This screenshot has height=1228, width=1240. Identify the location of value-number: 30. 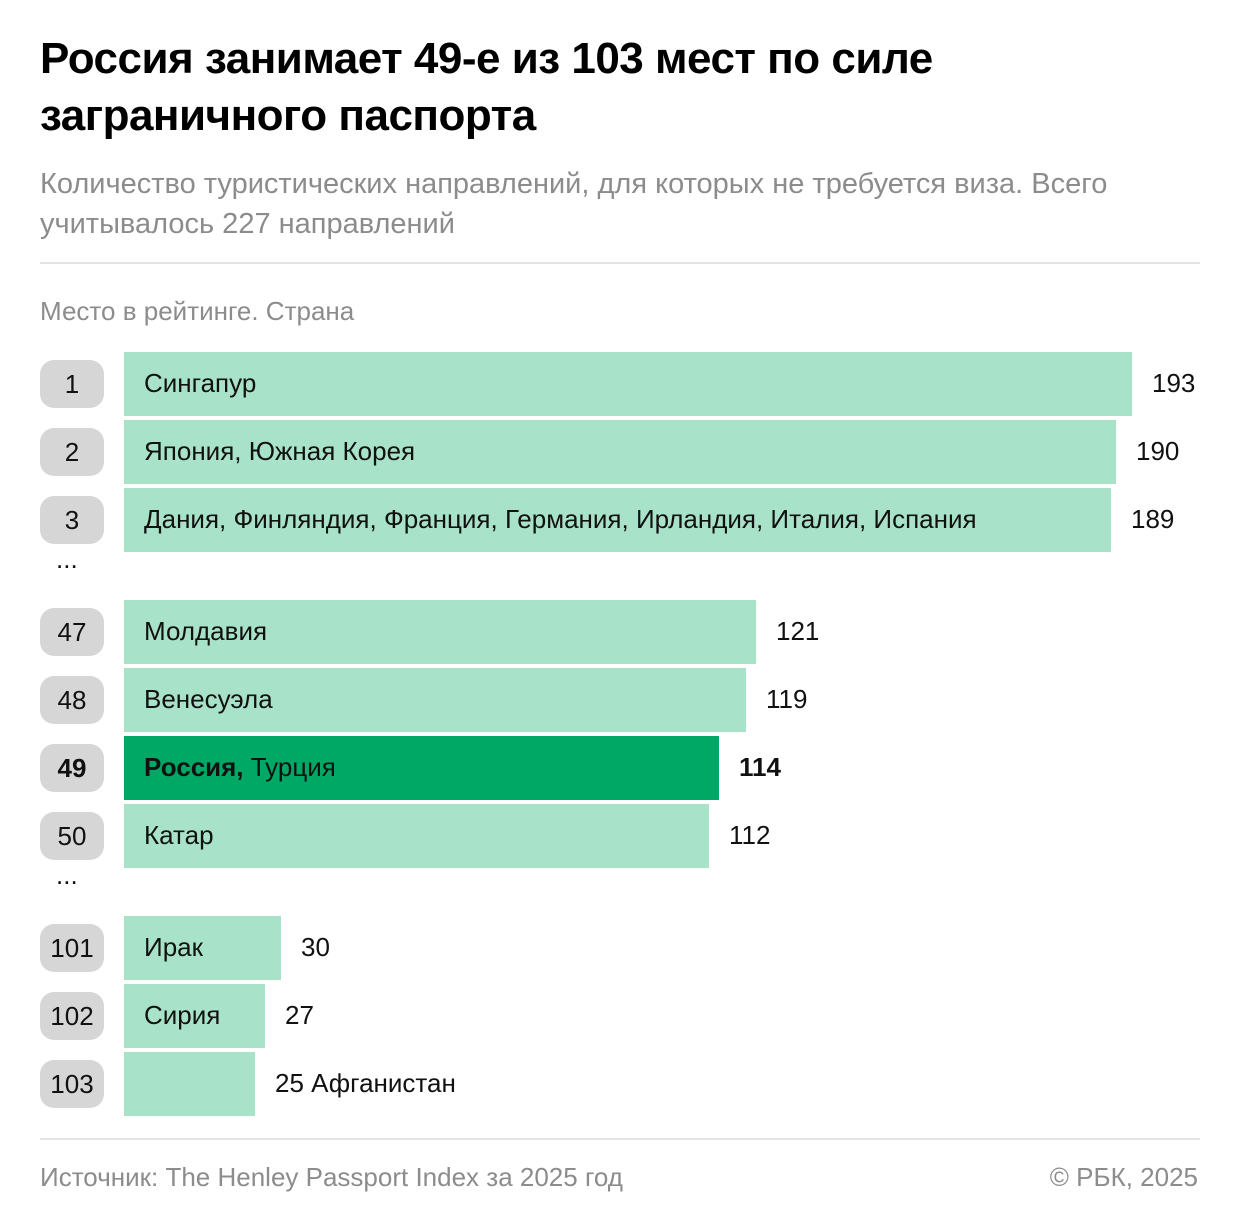
(315, 947).